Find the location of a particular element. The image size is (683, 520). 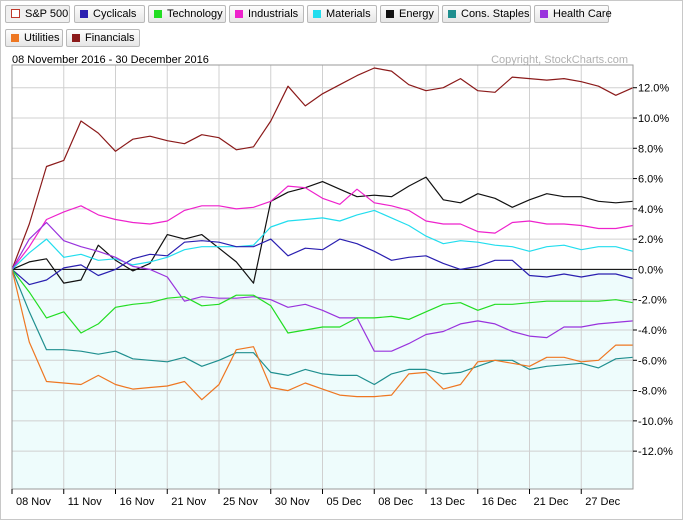

legend-label: Energy is located at coordinates (416, 14).